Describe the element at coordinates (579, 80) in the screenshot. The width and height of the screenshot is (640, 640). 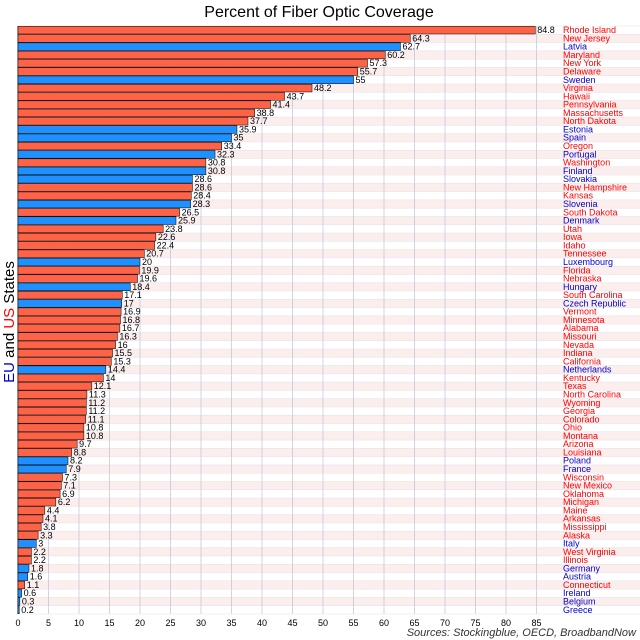
I see `category-label: Sweden` at that location.